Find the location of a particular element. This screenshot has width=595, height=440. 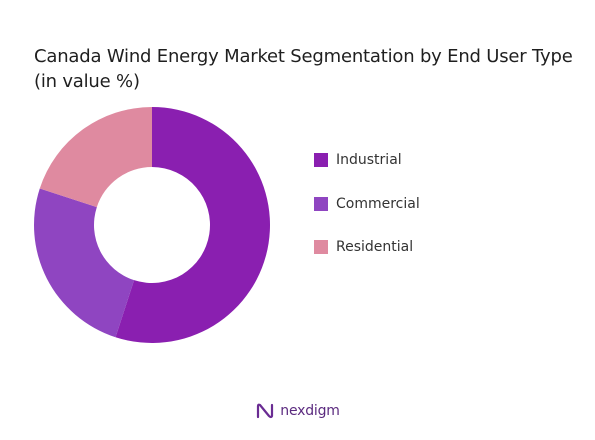

donut-slice-commercial is located at coordinates (84, 263).